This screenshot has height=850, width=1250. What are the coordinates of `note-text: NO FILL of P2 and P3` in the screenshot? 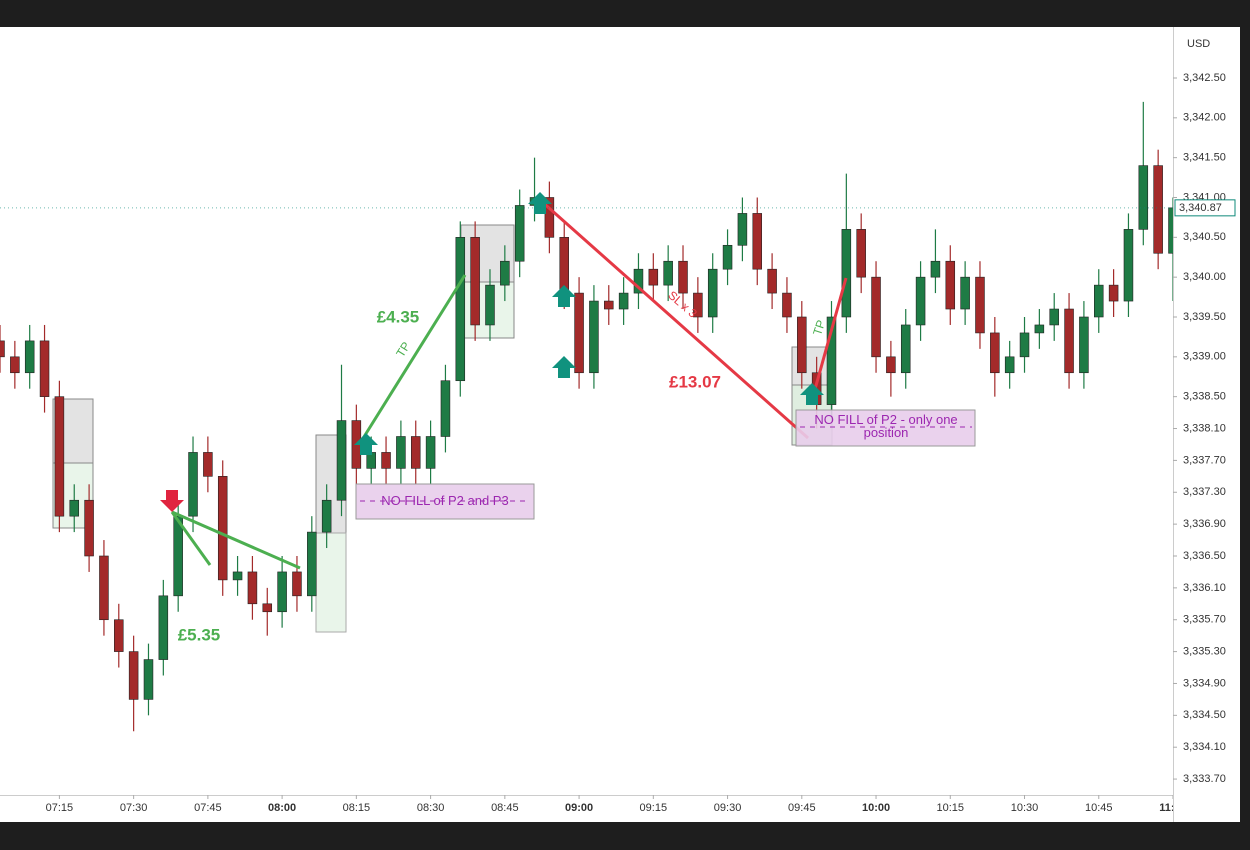 It's located at (445, 500).